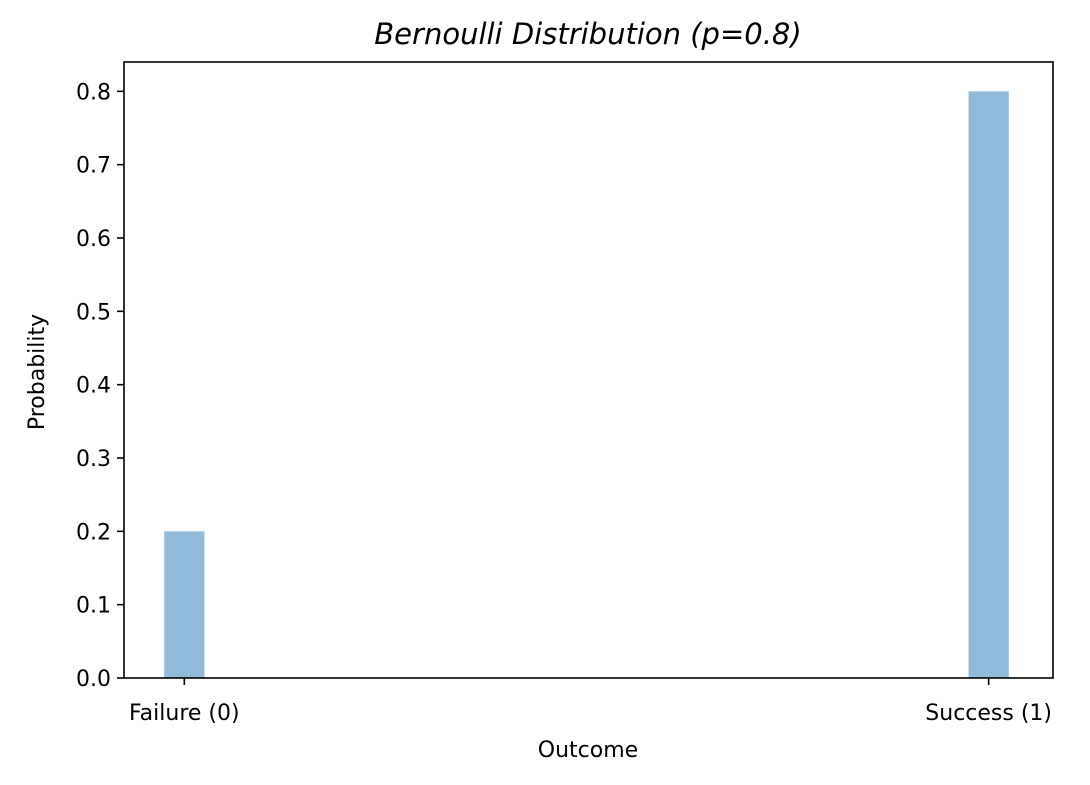 The height and width of the screenshot is (785, 1090). What do you see at coordinates (93, 679) in the screenshot?
I see `y-tick-label: 0.0` at bounding box center [93, 679].